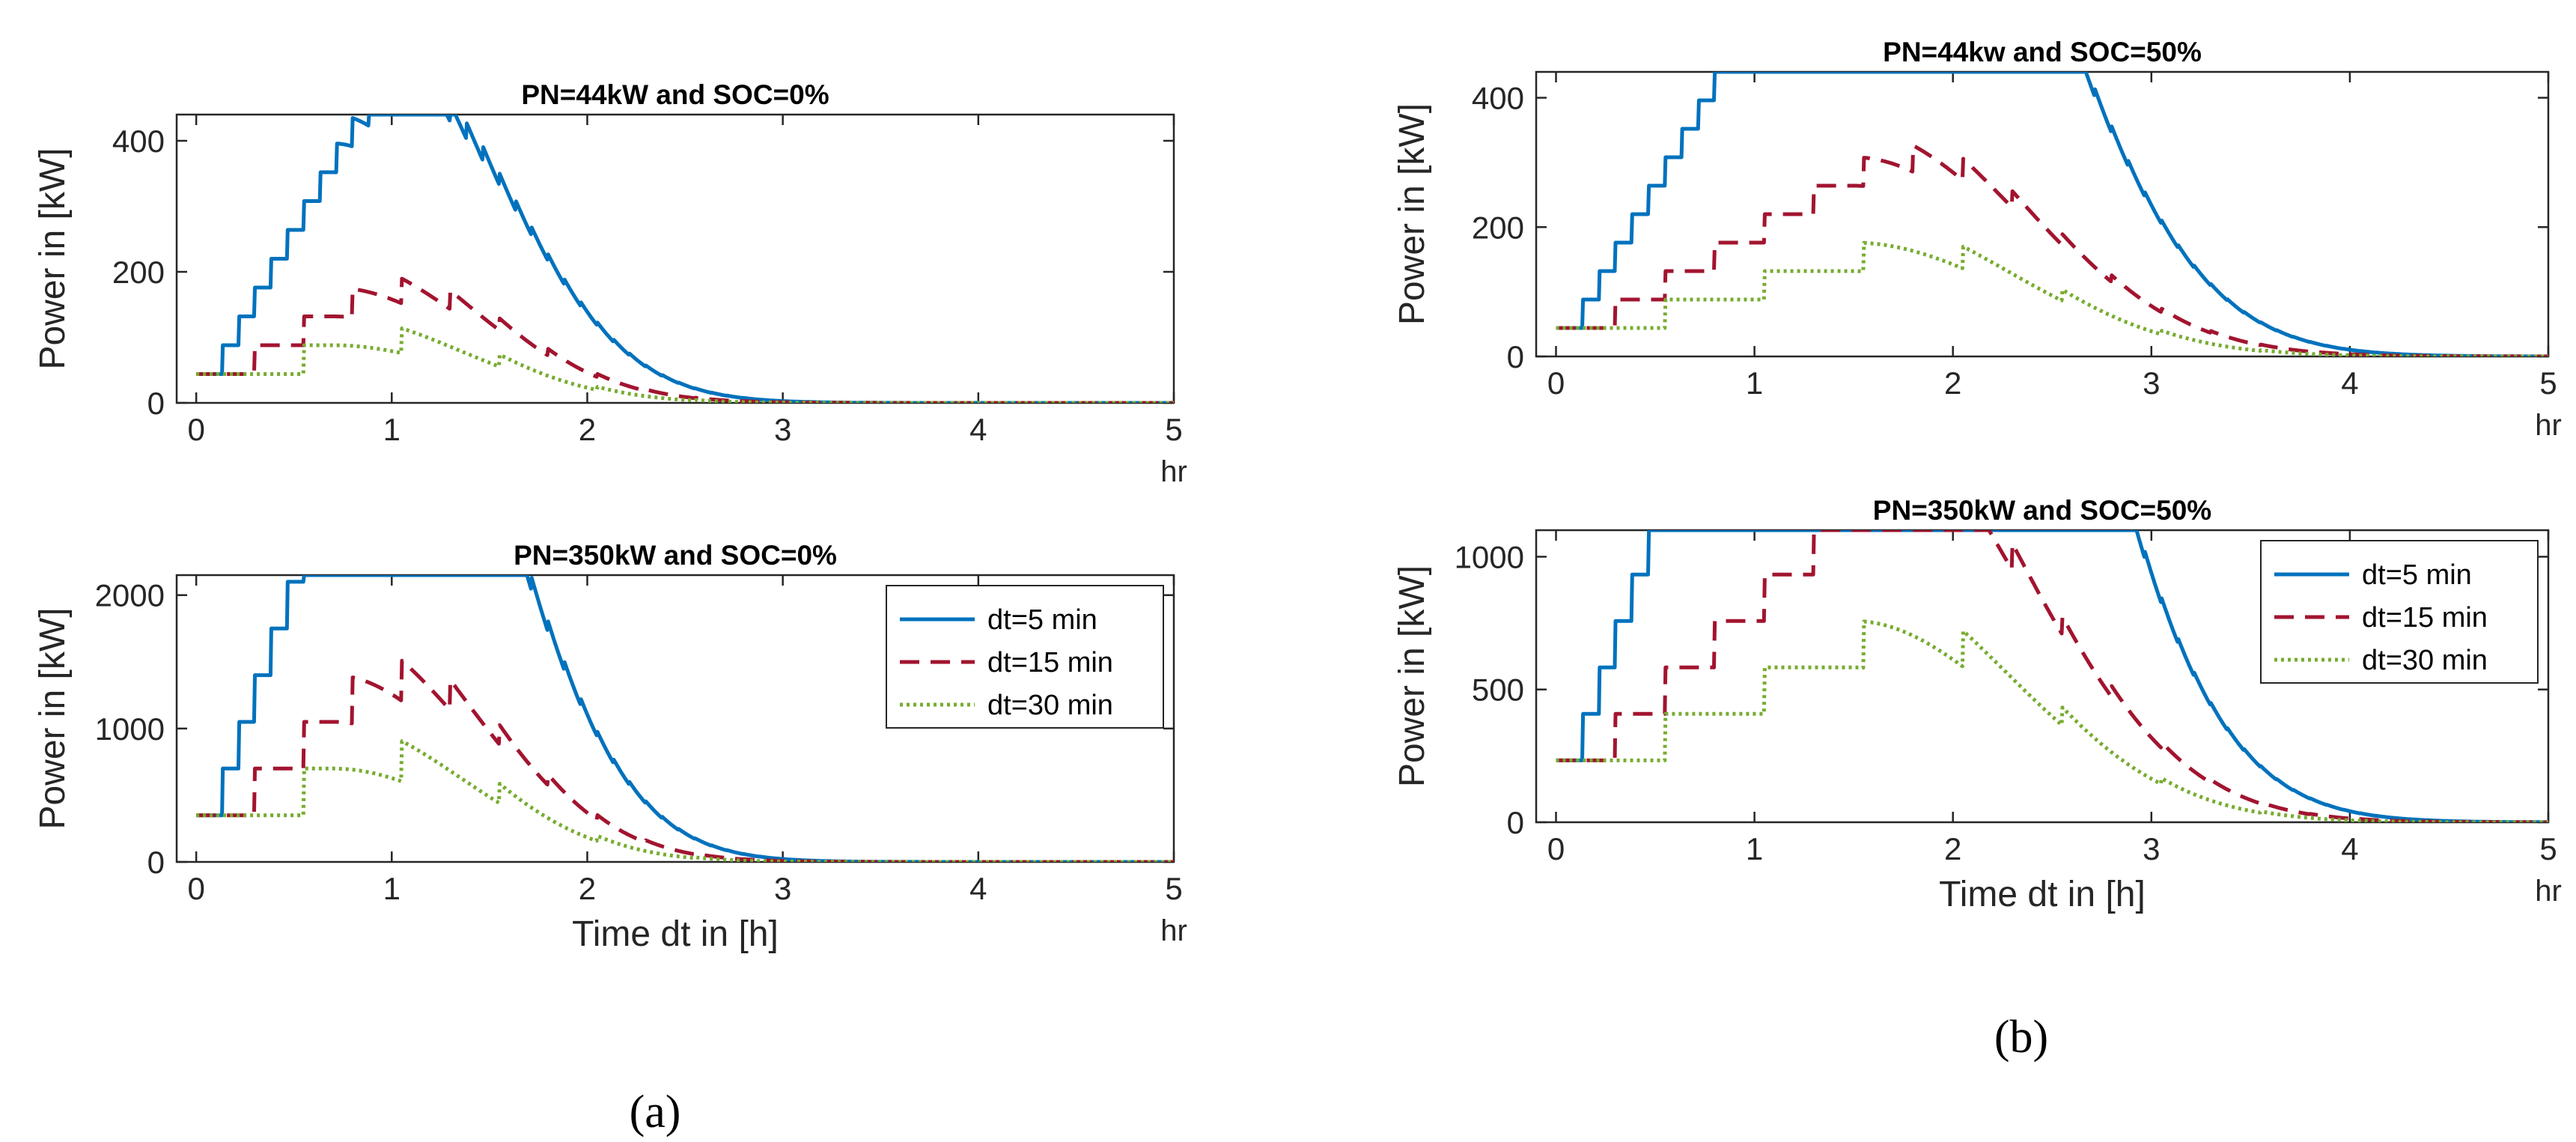 The image size is (2576, 1142). What do you see at coordinates (2042, 52) in the screenshot?
I see `chart-title: PN=44kw and SOC=50%` at bounding box center [2042, 52].